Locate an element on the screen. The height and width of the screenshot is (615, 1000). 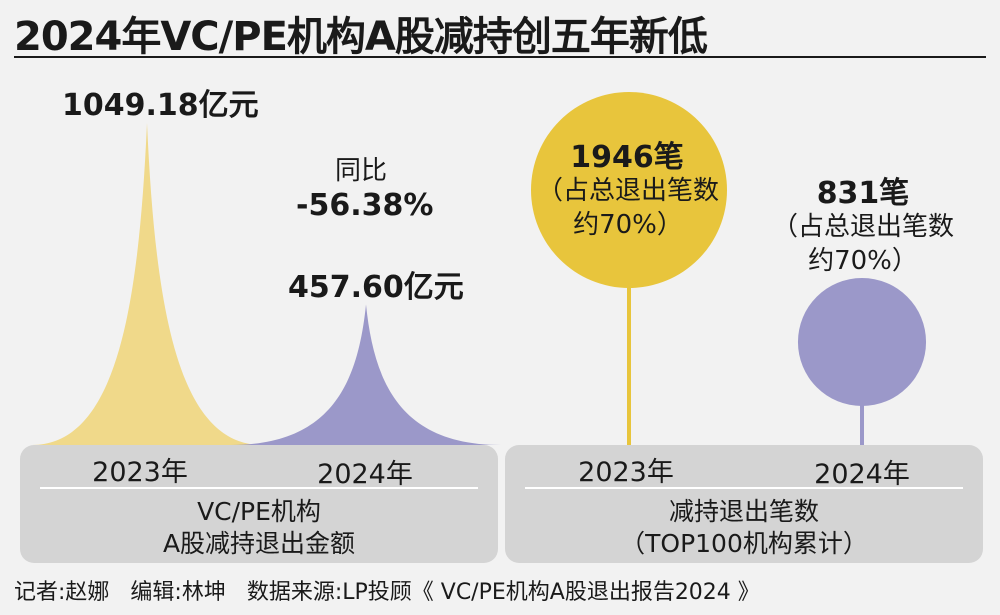
peak-2023 is located at coordinates (147, 284).